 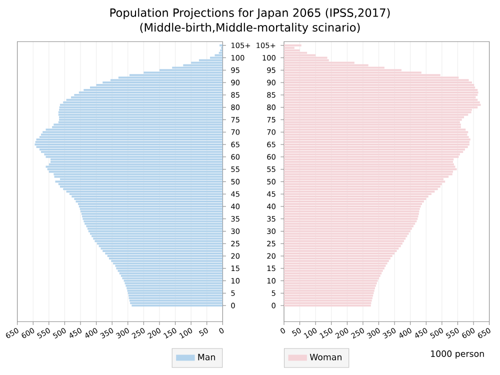 I want to click on legend-label: Man, so click(x=206, y=357).